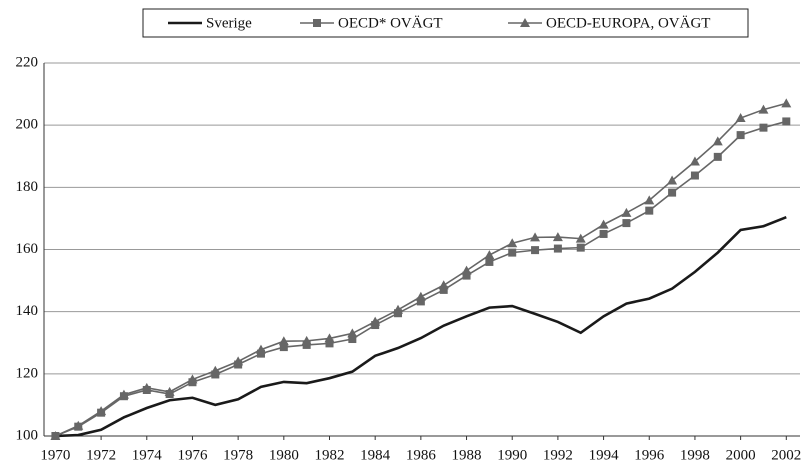  I want to click on y-tick-label: 100, so click(27, 435).